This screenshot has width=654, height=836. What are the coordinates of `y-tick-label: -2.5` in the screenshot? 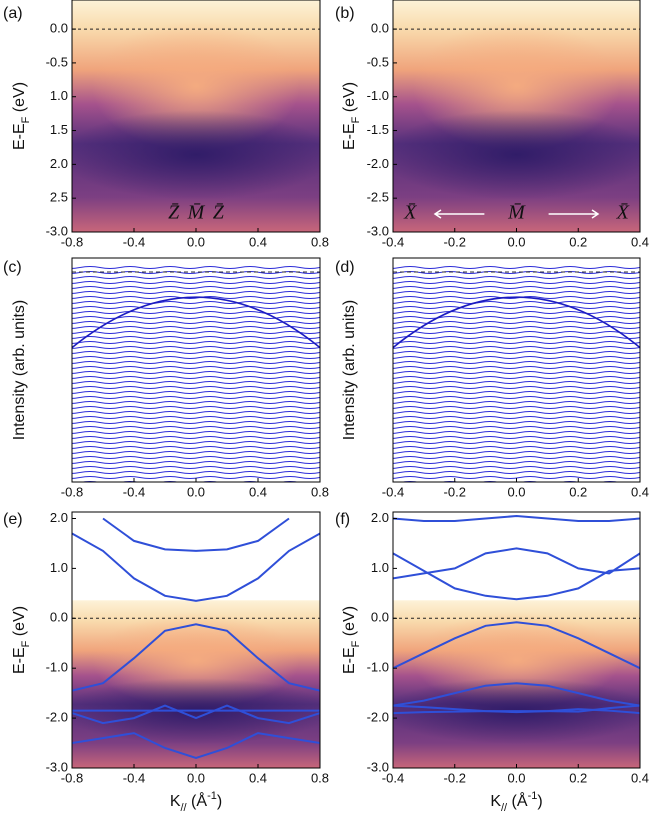 It's located at (378, 197).